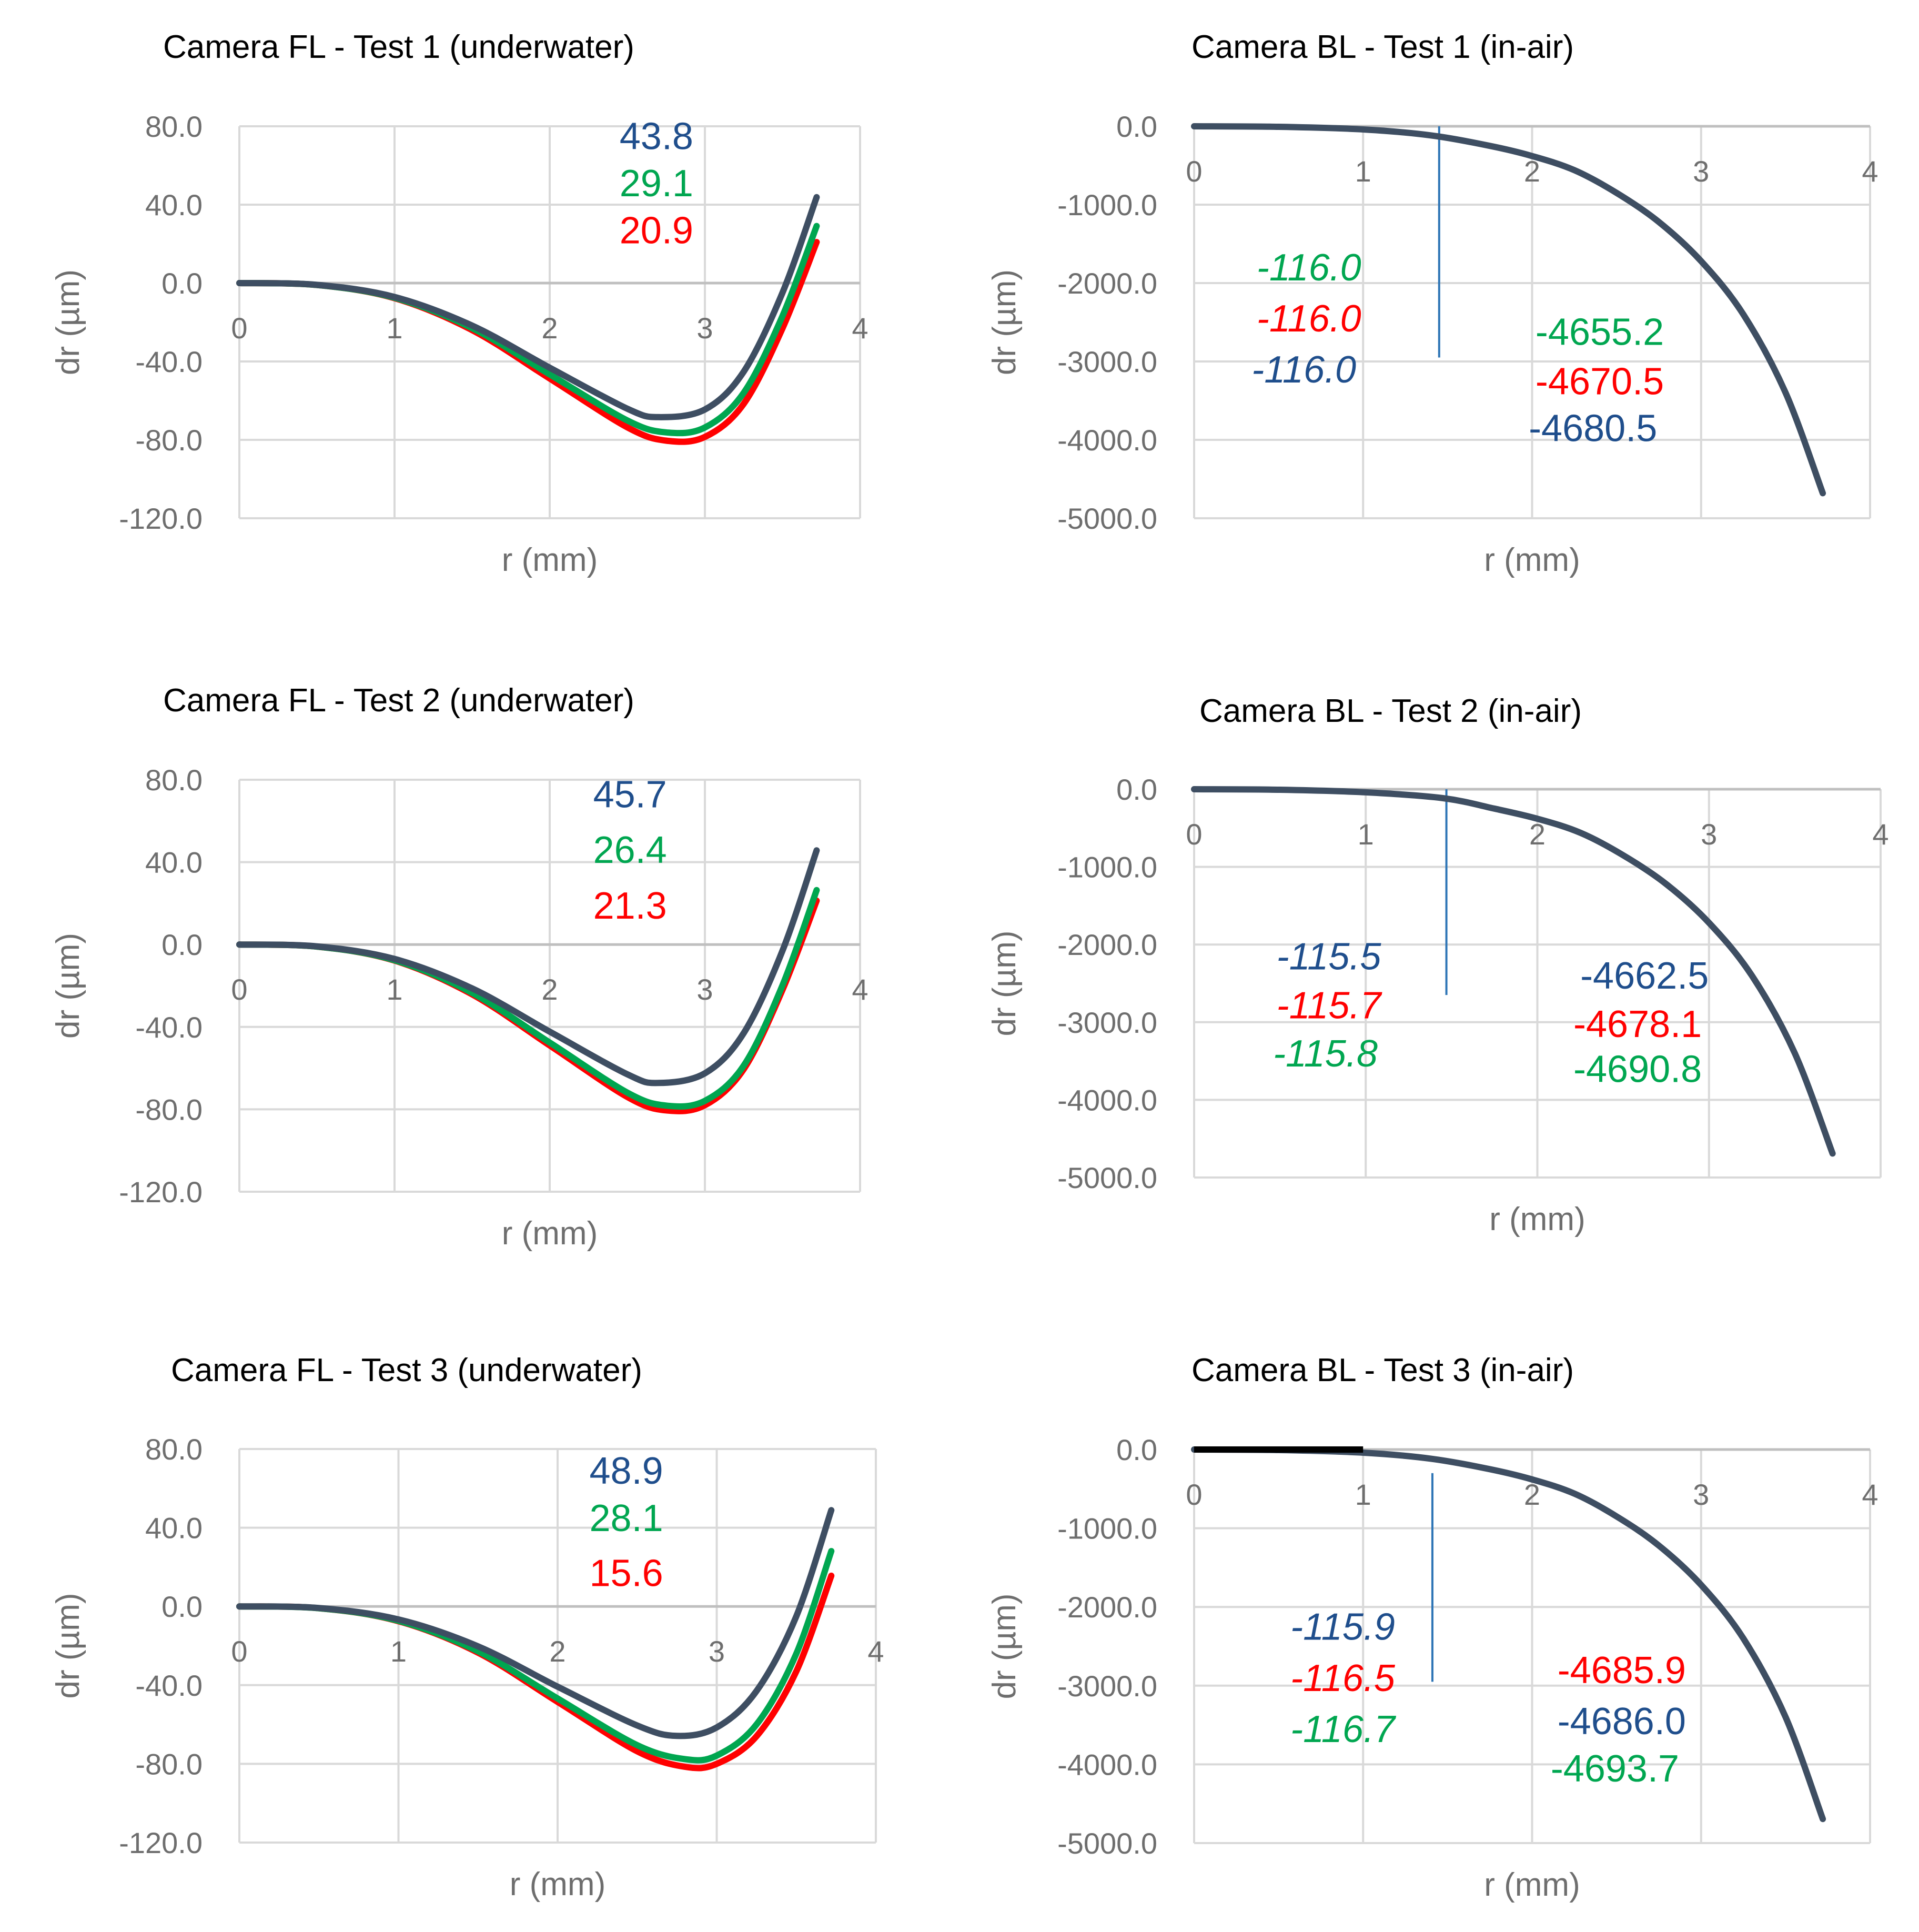 The image size is (1919, 1932). Describe the element at coordinates (1622, 1721) in the screenshot. I see `data-annotation: -4686.0` at that location.